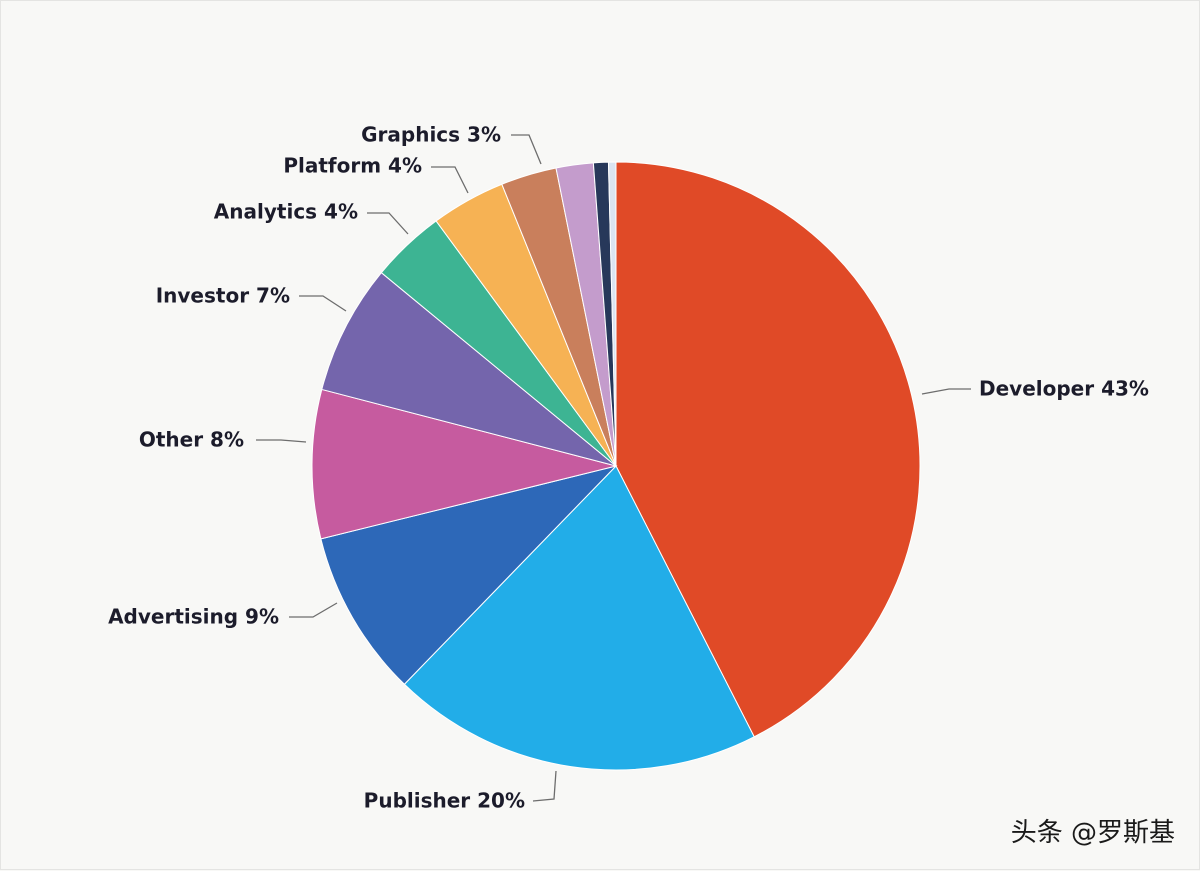 The height and width of the screenshot is (871, 1200). Describe the element at coordinates (193, 617) in the screenshot. I see `slice-label-advertising: Advertising 9%` at that location.